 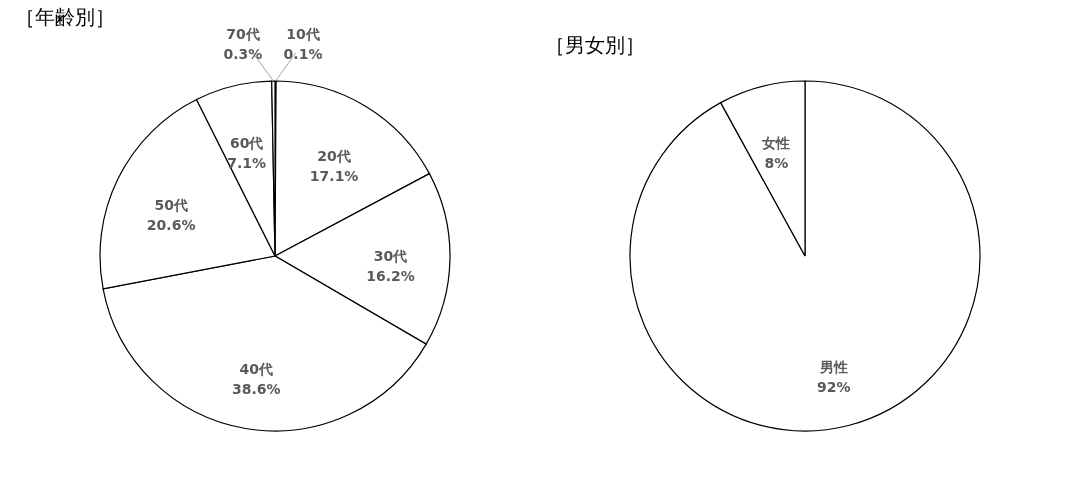 What do you see at coordinates (390, 276) in the screenshot?
I see `data-label: 16.2%` at bounding box center [390, 276].